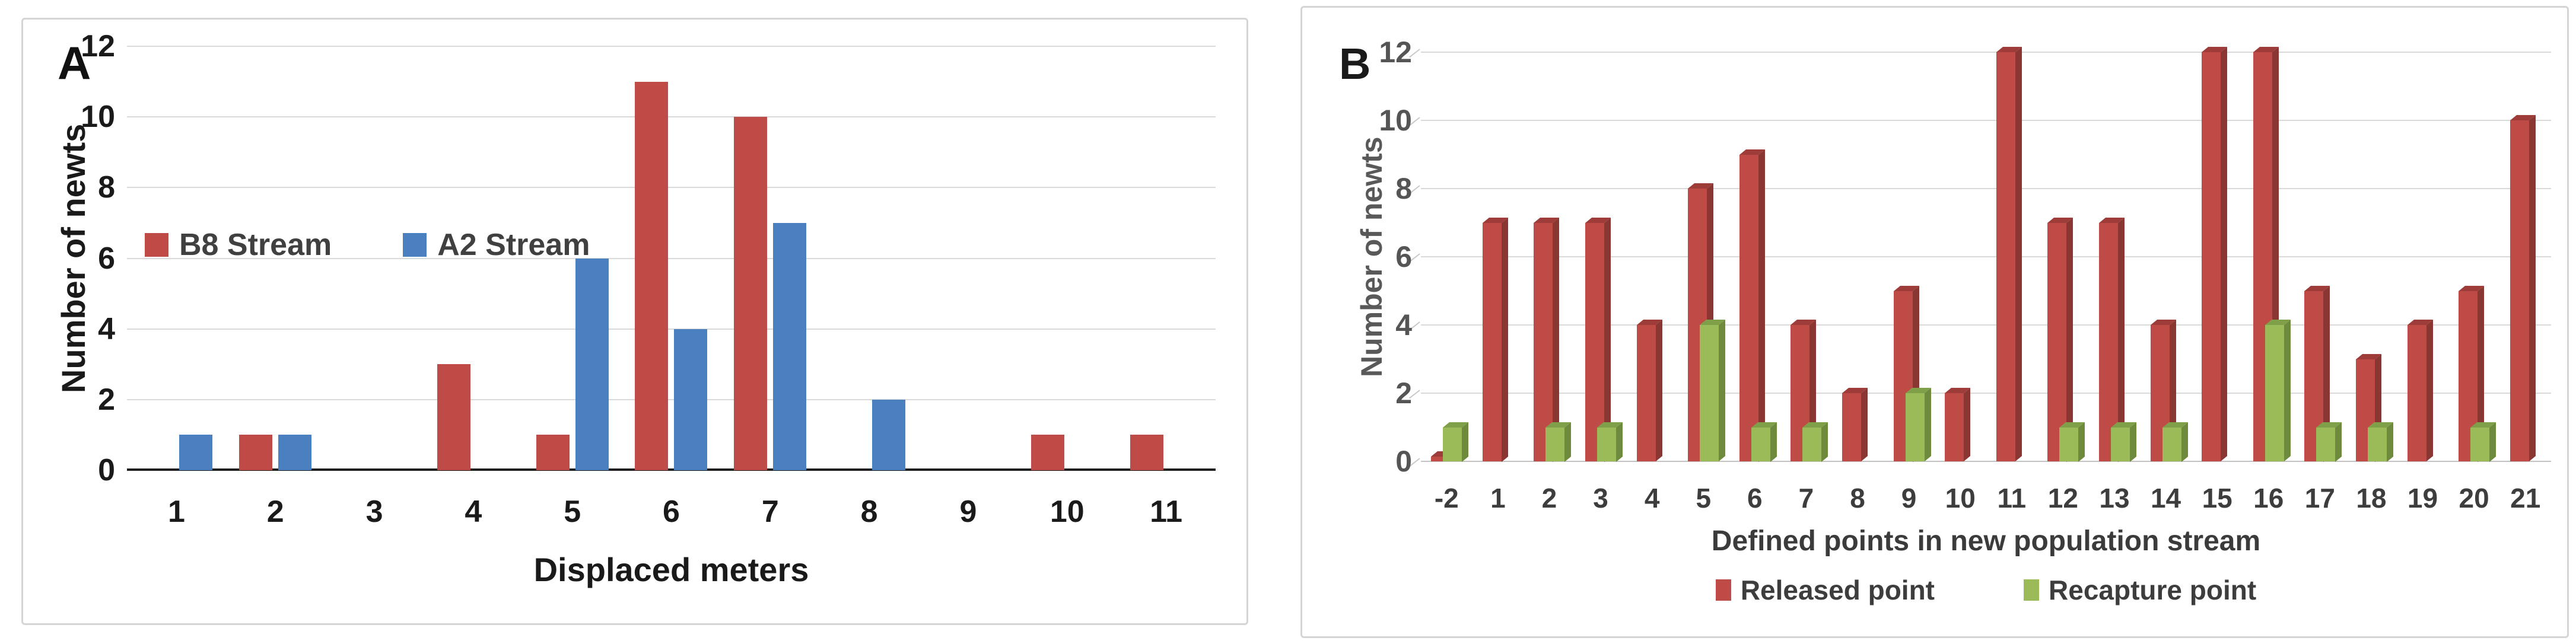  Describe the element at coordinates (496, 245) in the screenshot. I see `legend-item-a2-stream: A2 Stream` at that location.